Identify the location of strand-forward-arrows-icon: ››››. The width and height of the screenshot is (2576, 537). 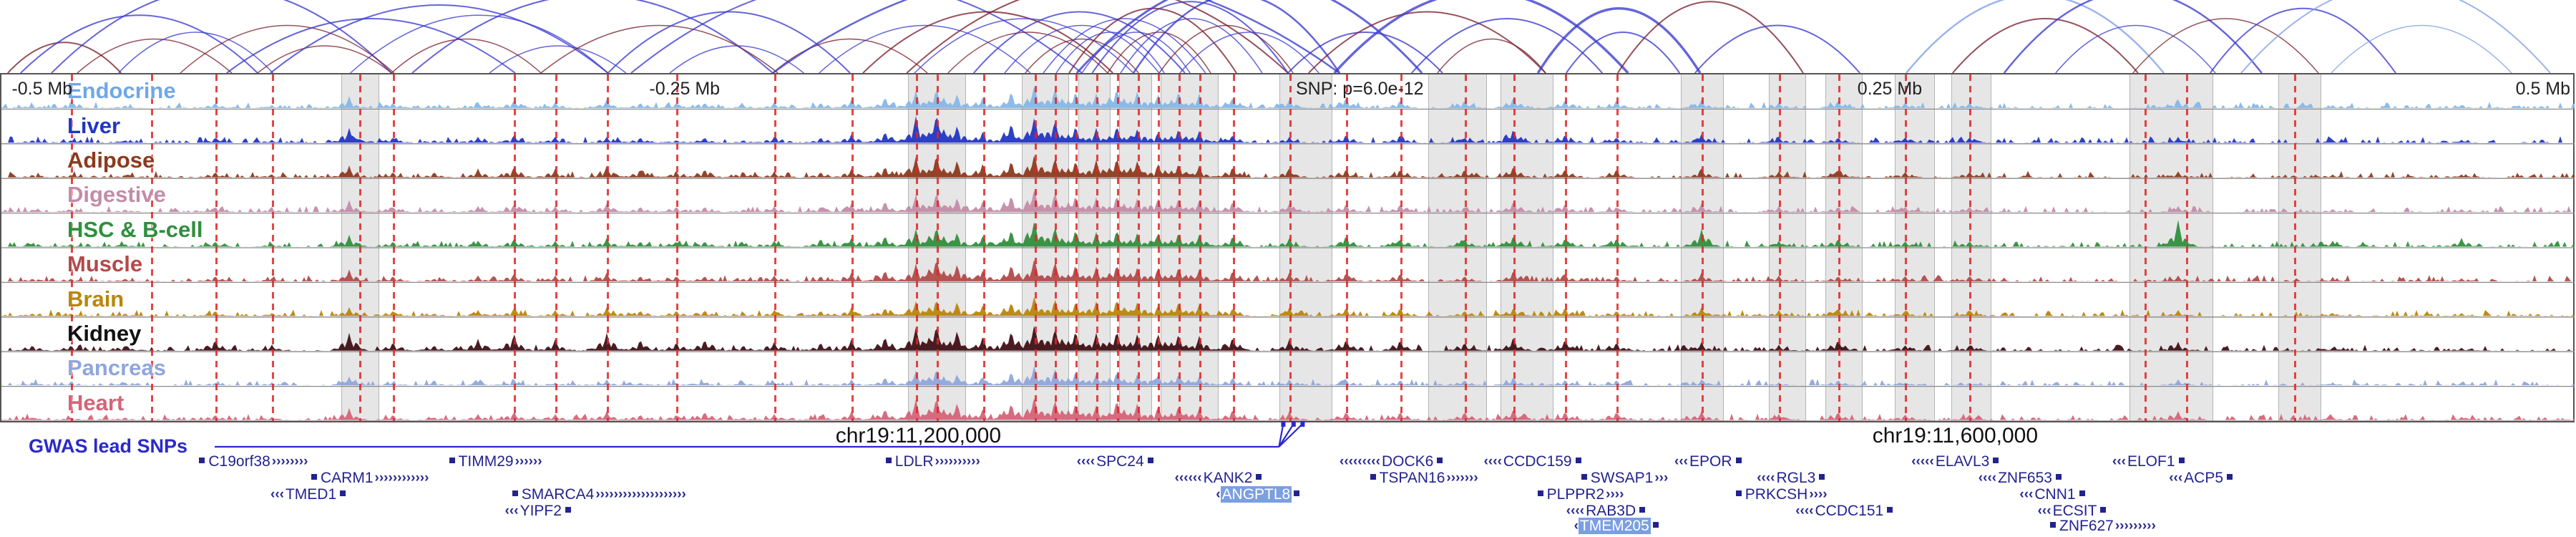
(1818, 494).